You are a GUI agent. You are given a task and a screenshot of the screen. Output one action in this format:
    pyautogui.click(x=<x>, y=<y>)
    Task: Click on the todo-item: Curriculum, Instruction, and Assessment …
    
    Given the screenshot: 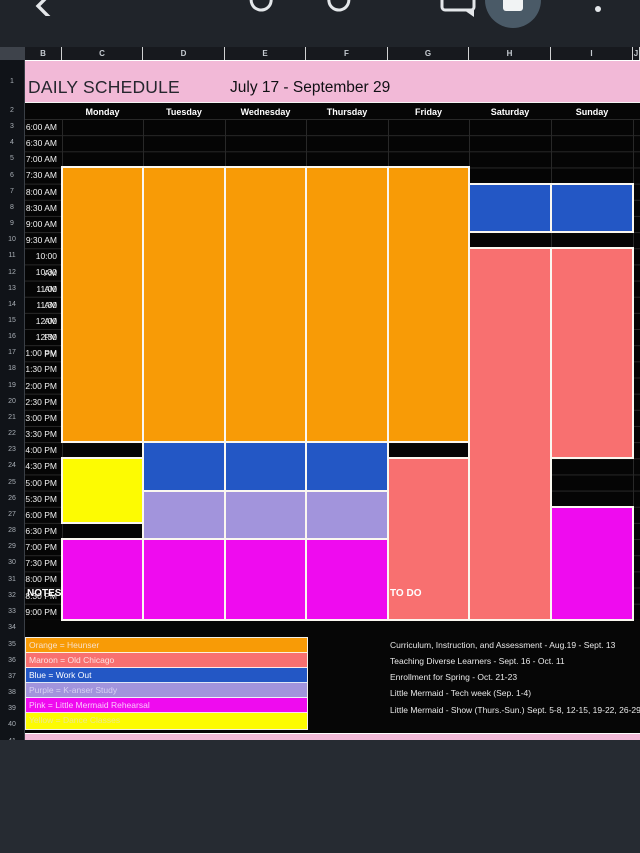 What is the action you would take?
    pyautogui.click(x=503, y=645)
    